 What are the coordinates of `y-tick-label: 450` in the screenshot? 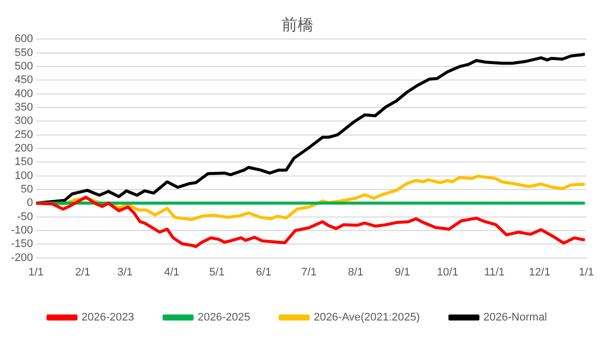 It's located at (24, 80).